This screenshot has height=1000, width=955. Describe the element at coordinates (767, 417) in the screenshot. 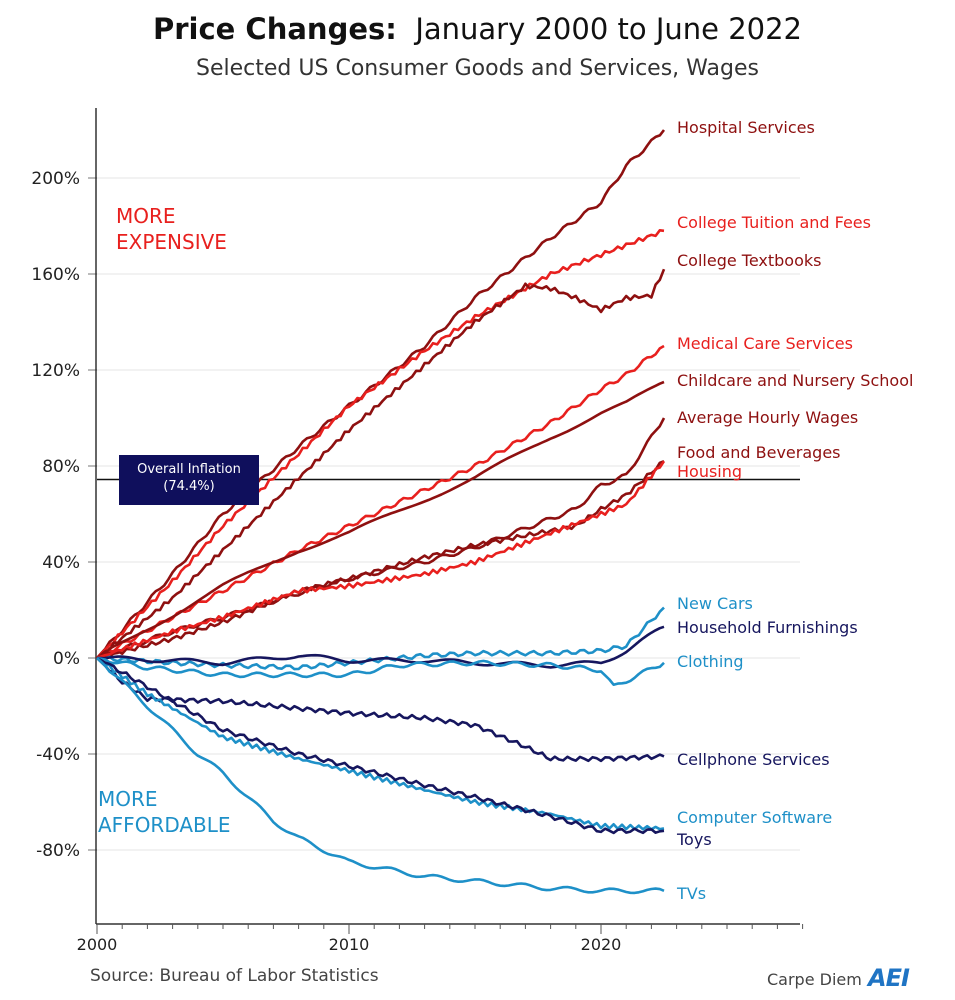

I see `series-label: Average Hourly Wages` at that location.